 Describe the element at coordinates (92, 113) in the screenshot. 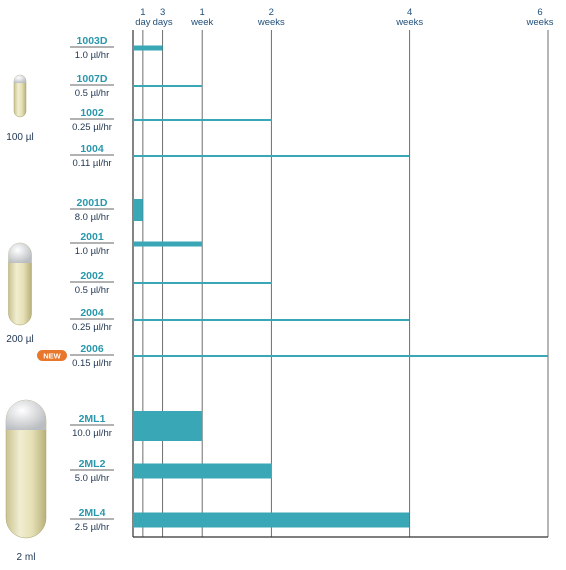

I see `model-name: 1002` at that location.